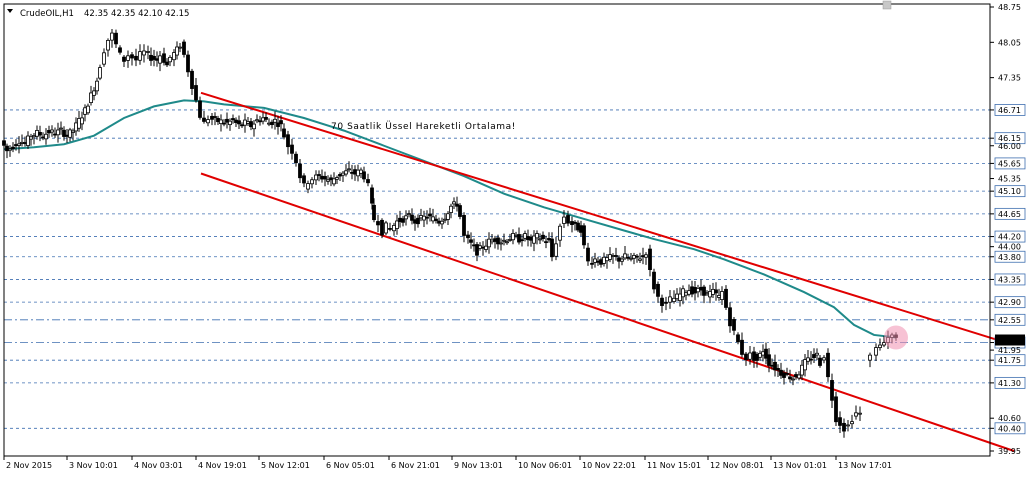  I want to click on x-tick-label: 10 Nov 22:01, so click(609, 465).